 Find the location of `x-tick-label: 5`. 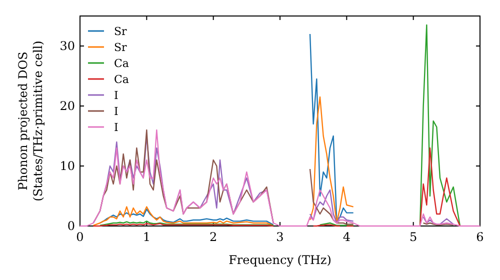

x-tick-label: 5 is located at coordinates (414, 237).